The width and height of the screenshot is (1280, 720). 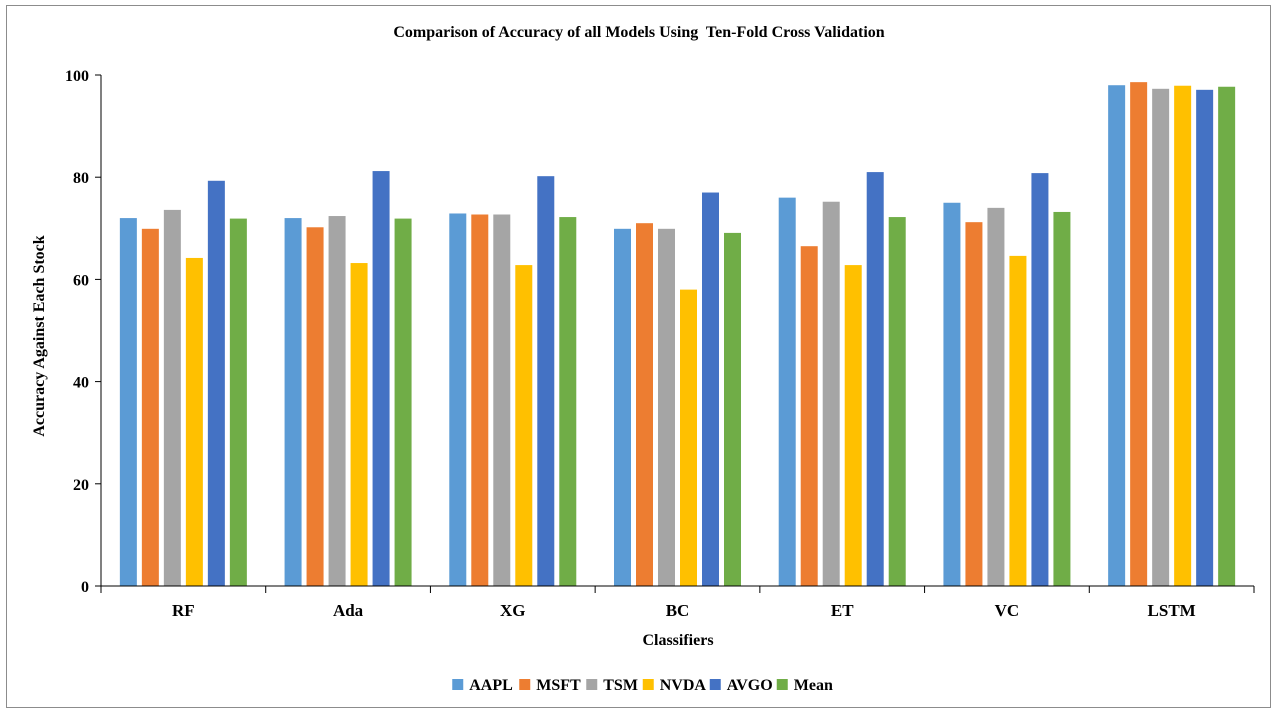 I want to click on x-axis-title: Classifiers, so click(x=677, y=640).